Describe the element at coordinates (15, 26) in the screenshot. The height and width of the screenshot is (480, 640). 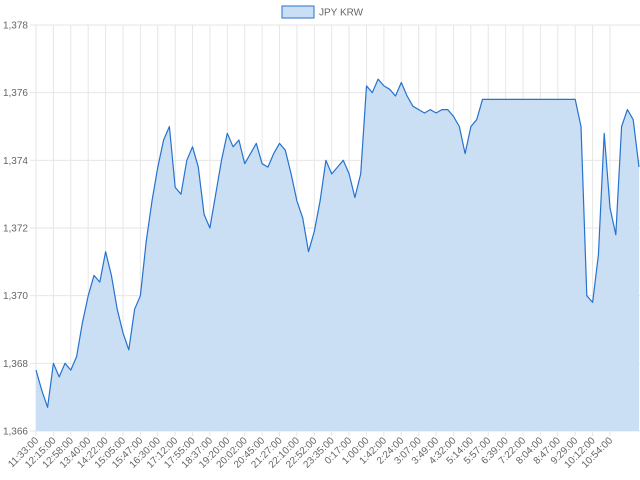
I see `y-tick-label: 1,378` at that location.